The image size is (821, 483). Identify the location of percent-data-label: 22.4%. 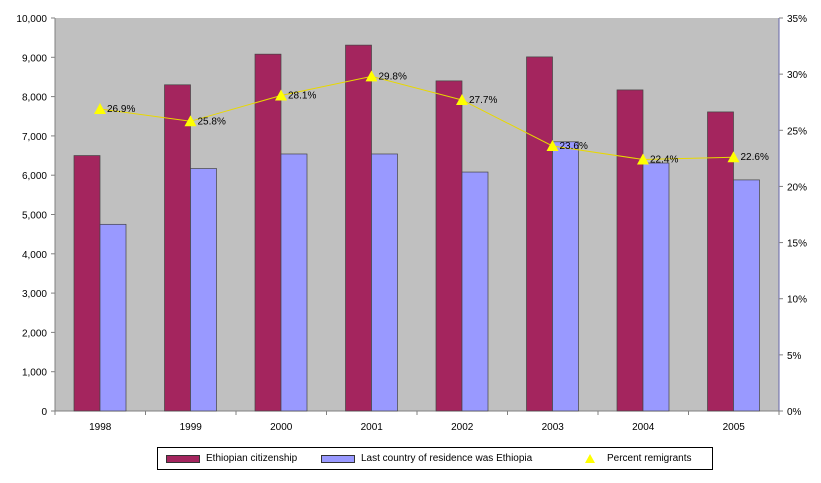
(664, 159).